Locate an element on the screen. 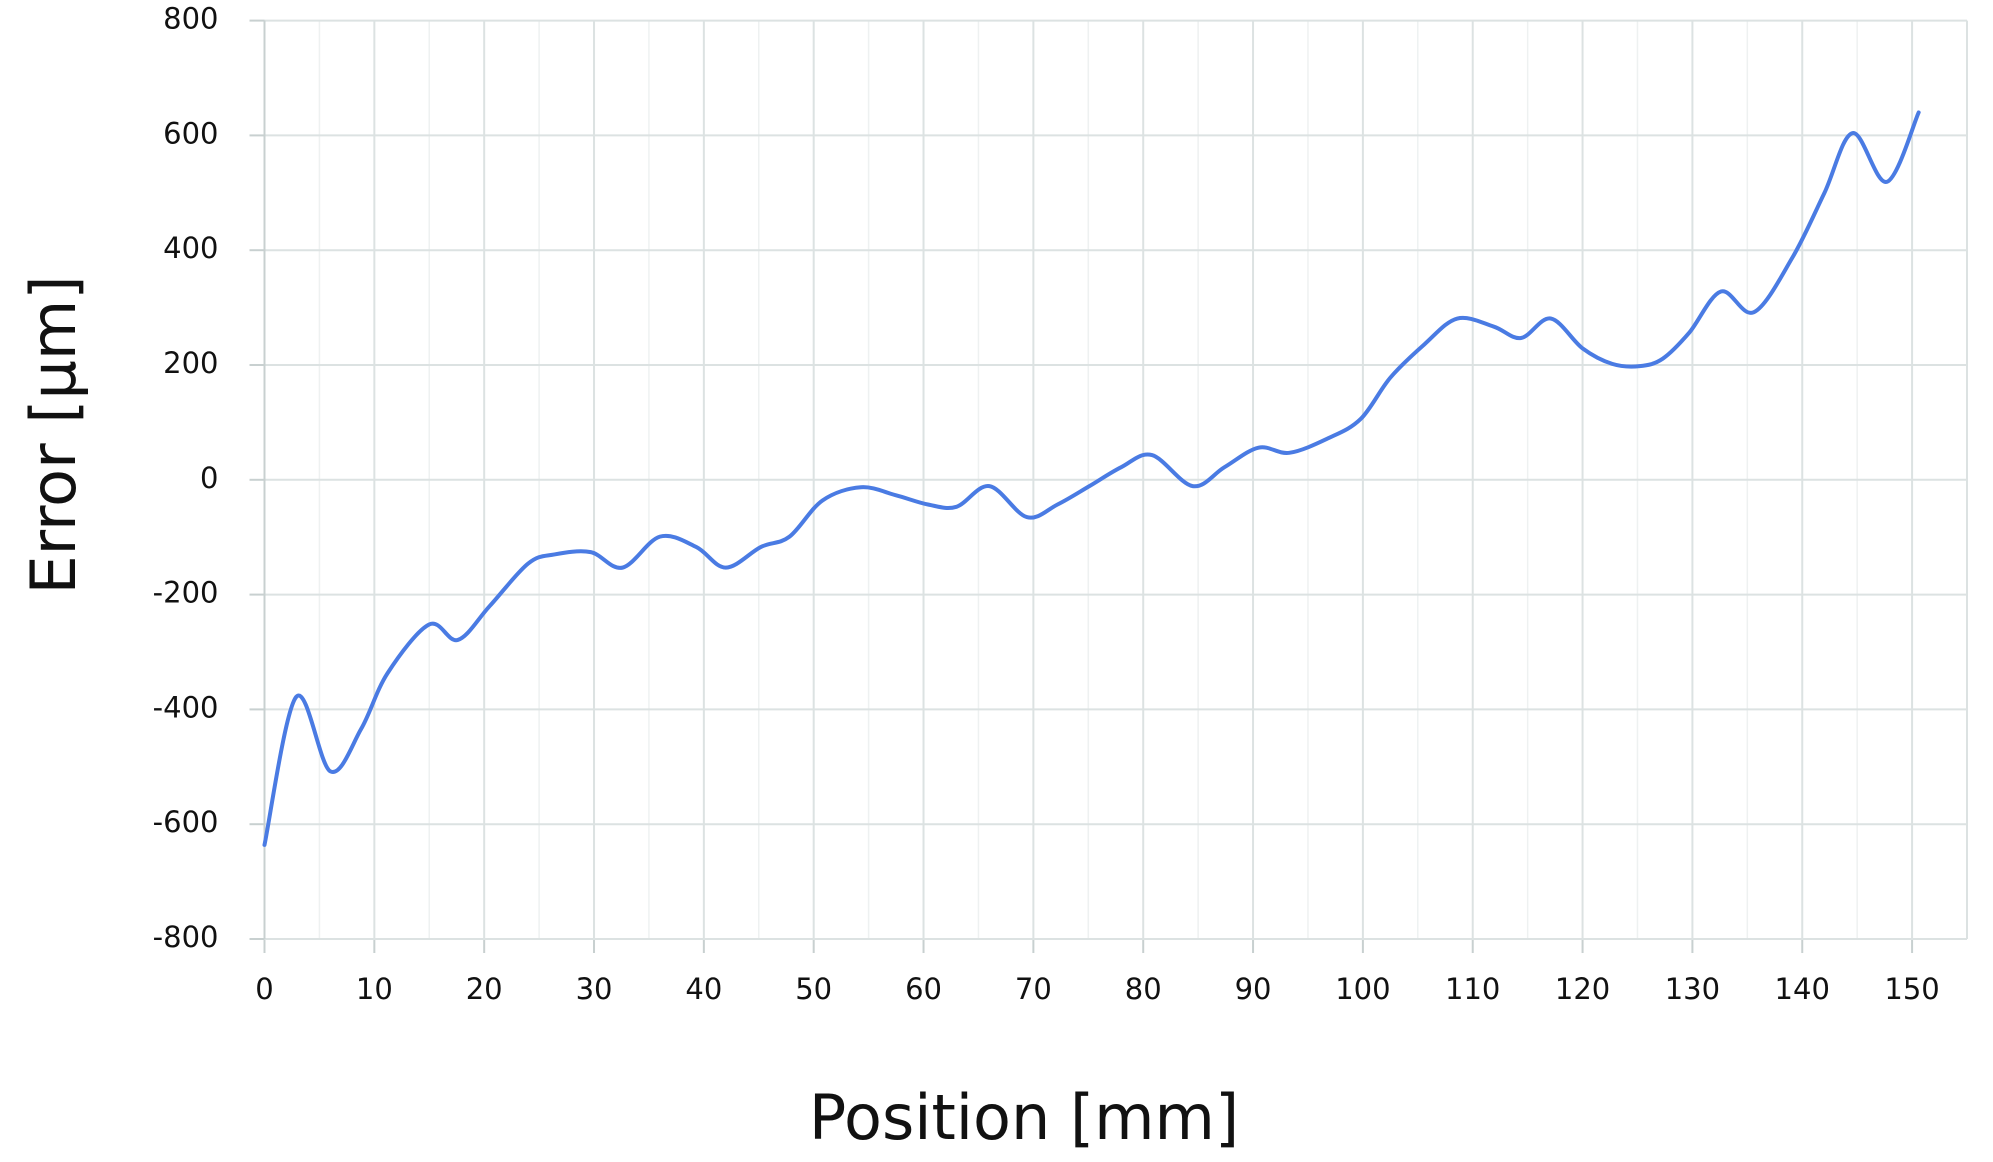 Image resolution: width=1993 pixels, height=1162 pixels. y-tick-label: -800 is located at coordinates (186, 937).